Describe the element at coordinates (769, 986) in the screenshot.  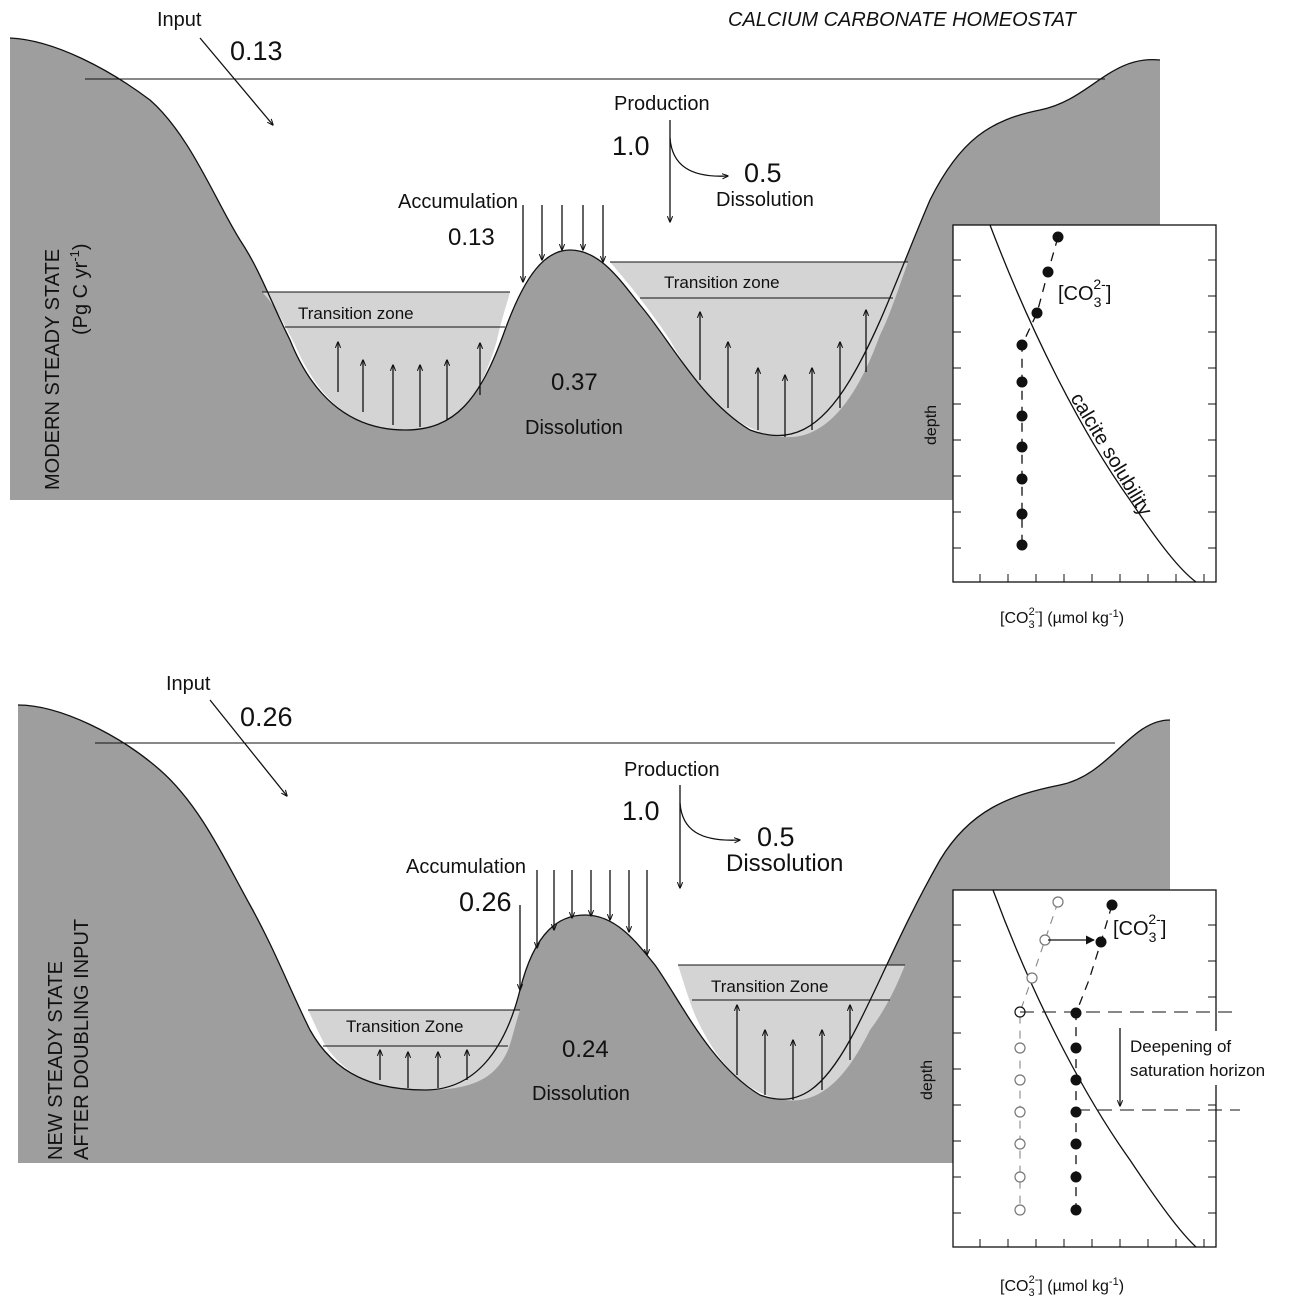
I see `transition-zone-right-label-doubled: Transition Zone` at that location.